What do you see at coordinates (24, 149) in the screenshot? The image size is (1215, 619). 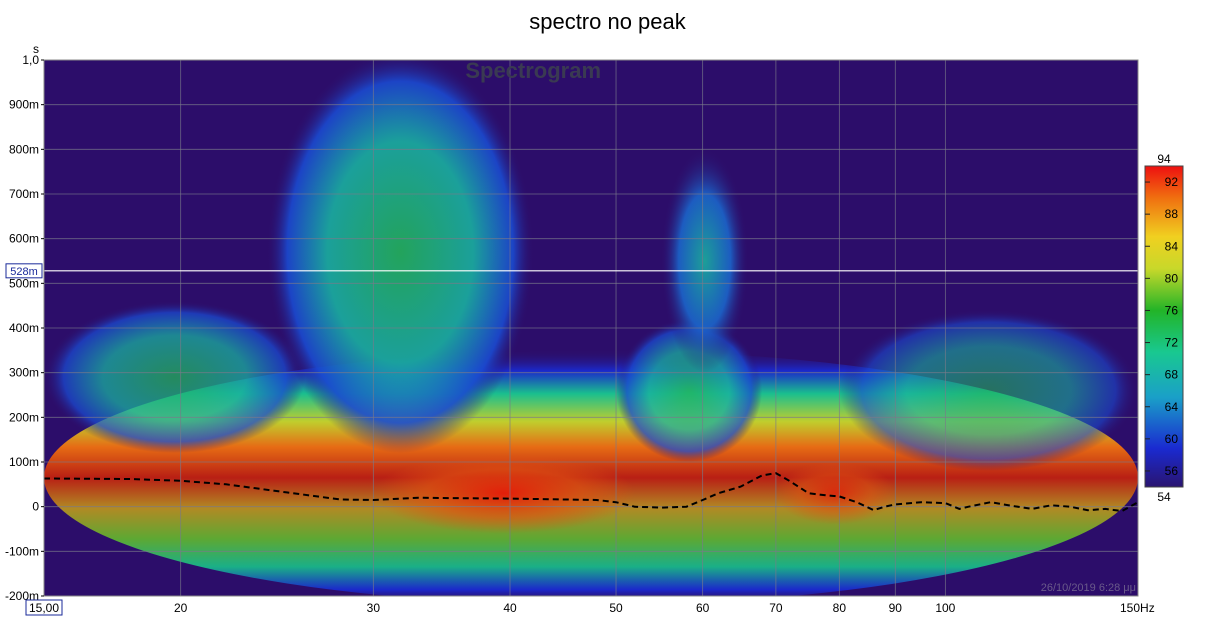 I see `y-tick-label: 800m` at bounding box center [24, 149].